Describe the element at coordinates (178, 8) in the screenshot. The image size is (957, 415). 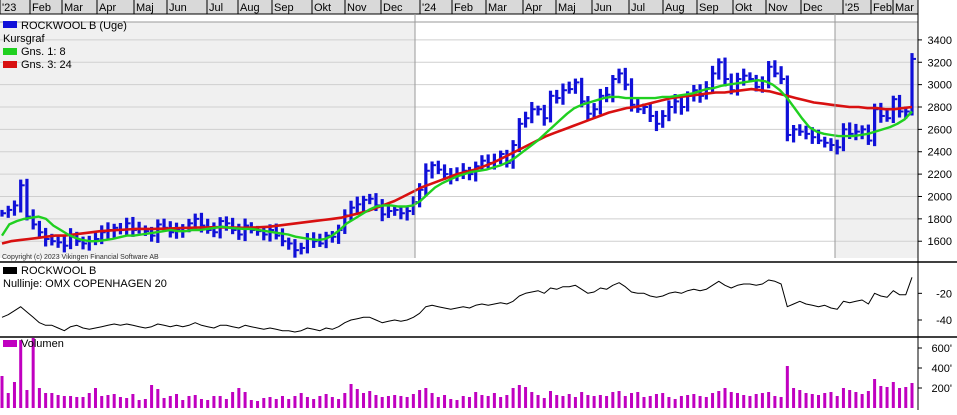
I see `x-tick-label: Jun` at that location.